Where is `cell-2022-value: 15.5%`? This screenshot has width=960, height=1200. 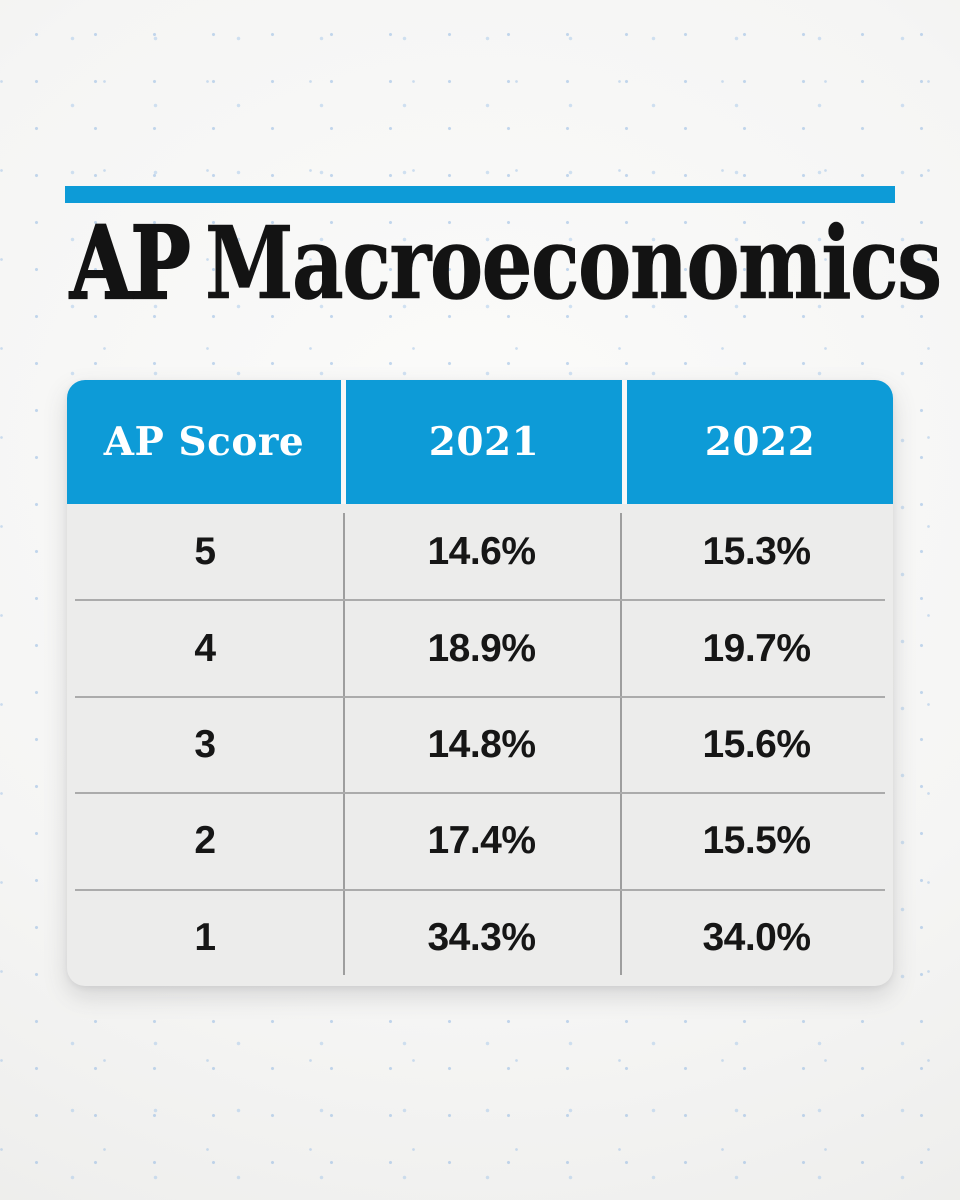 cell-2022-value: 15.5% is located at coordinates (756, 841).